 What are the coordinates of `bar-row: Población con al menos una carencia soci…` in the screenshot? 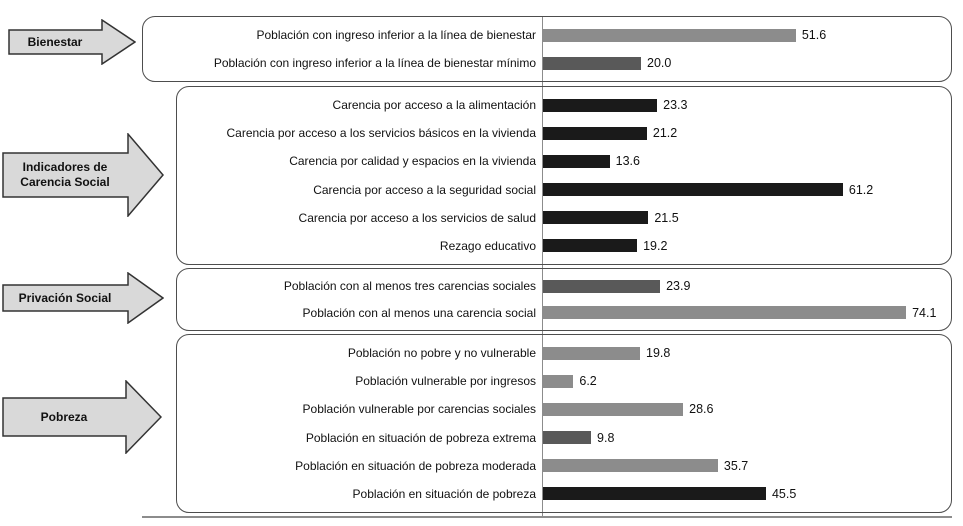 It's located at (564, 313).